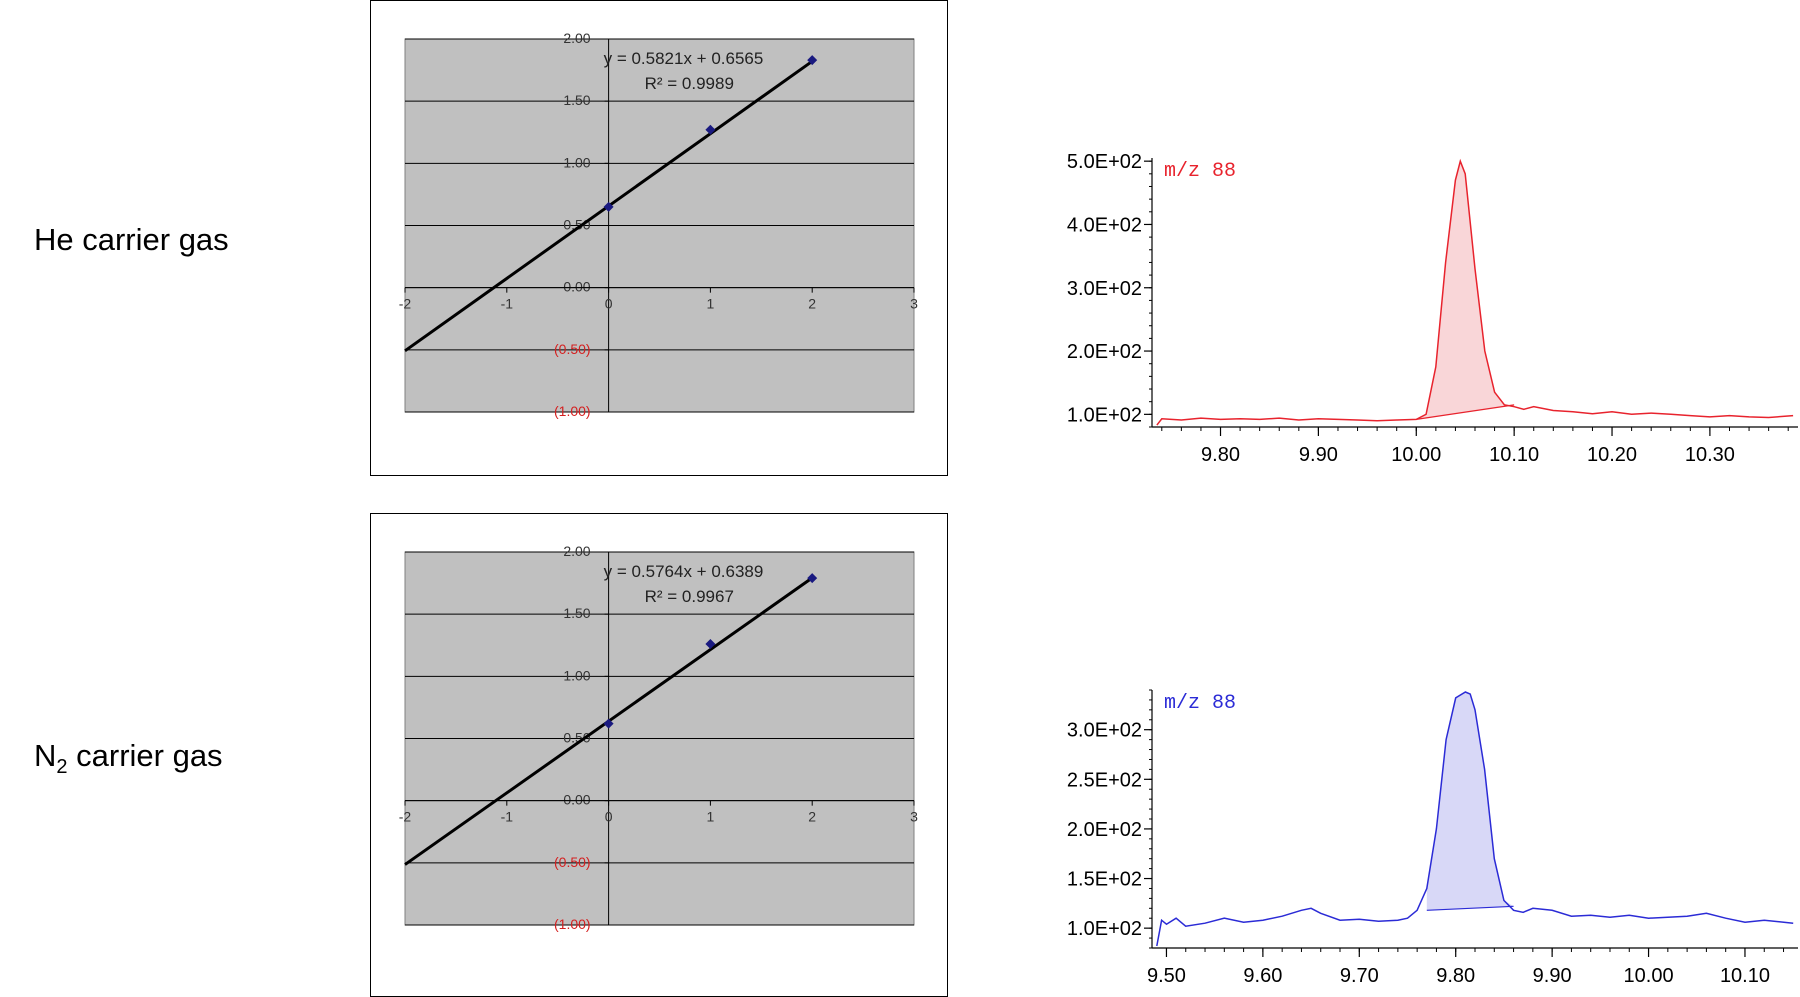 This screenshot has width=1800, height=997. I want to click on chrom-he-xtick-label: 10.00, so click(1416, 455).